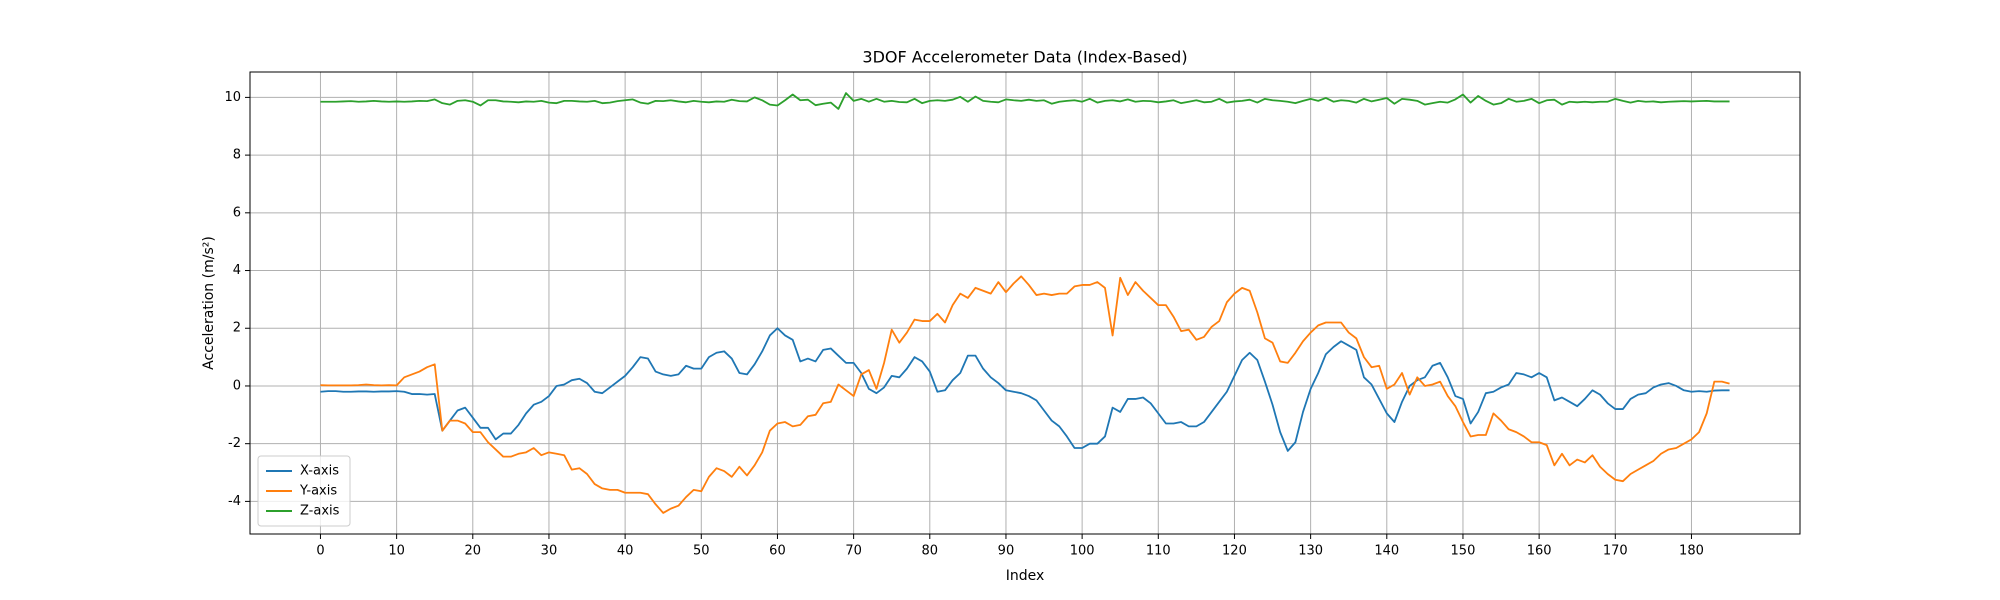 The image size is (2000, 600). Describe the element at coordinates (237, 155) in the screenshot. I see `y-tick-label: 8` at that location.